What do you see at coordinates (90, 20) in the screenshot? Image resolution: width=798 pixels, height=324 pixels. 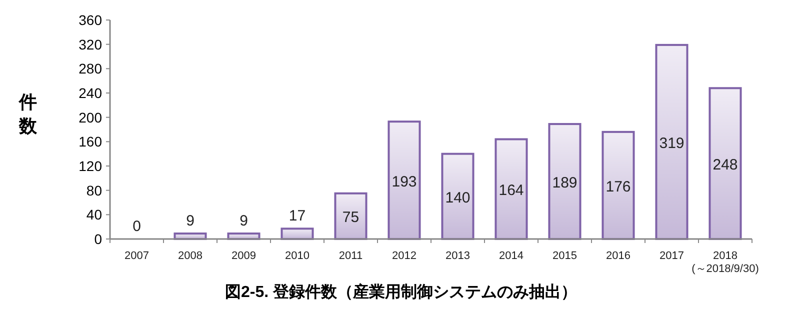 I see `y-tick-label: 360` at bounding box center [90, 20].